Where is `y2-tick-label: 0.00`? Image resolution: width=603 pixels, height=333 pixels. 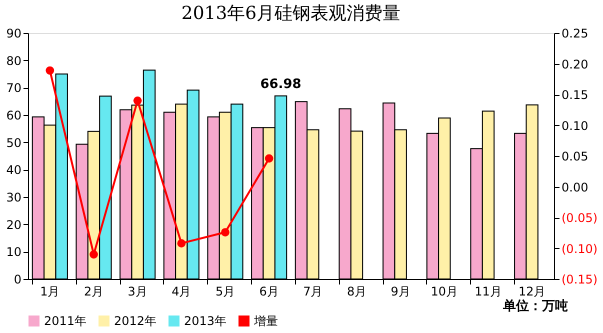 y2-tick-label: 0.00 is located at coordinates (575, 187).